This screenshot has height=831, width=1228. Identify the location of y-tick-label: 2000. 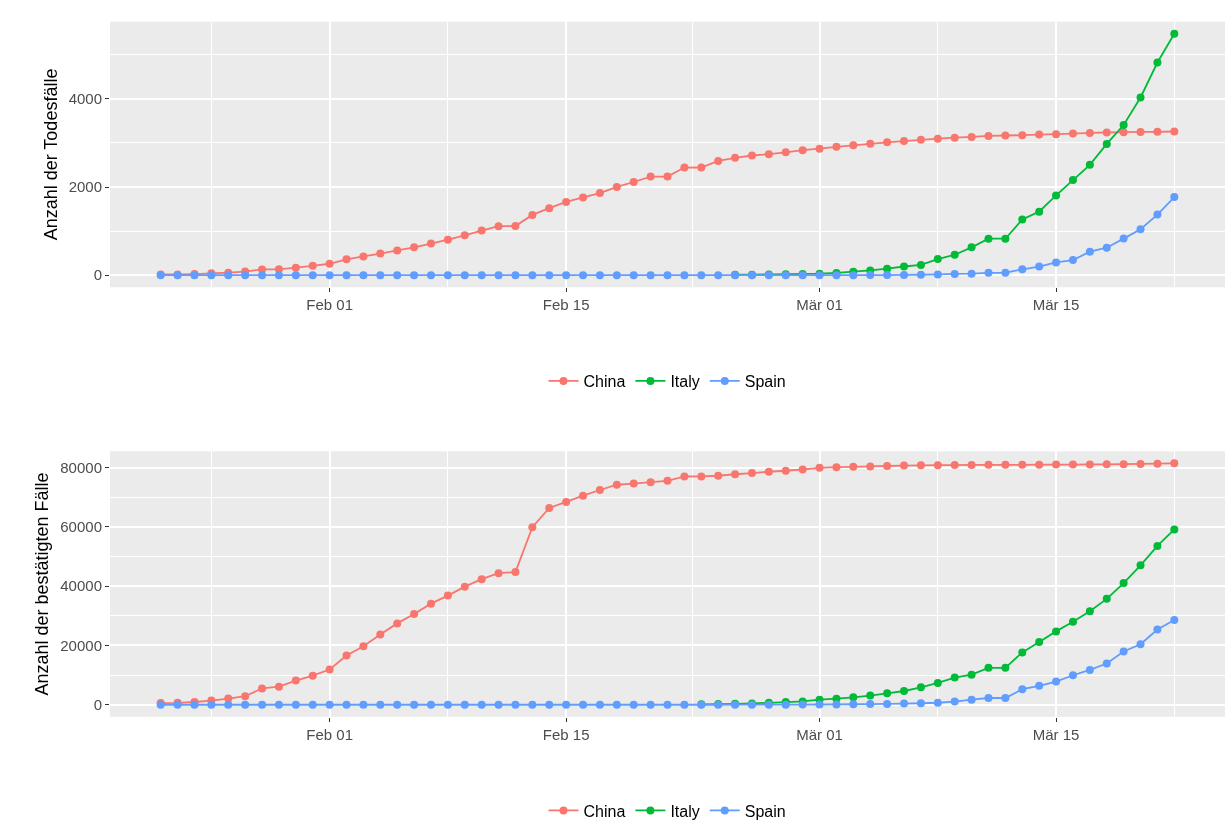
(85, 187).